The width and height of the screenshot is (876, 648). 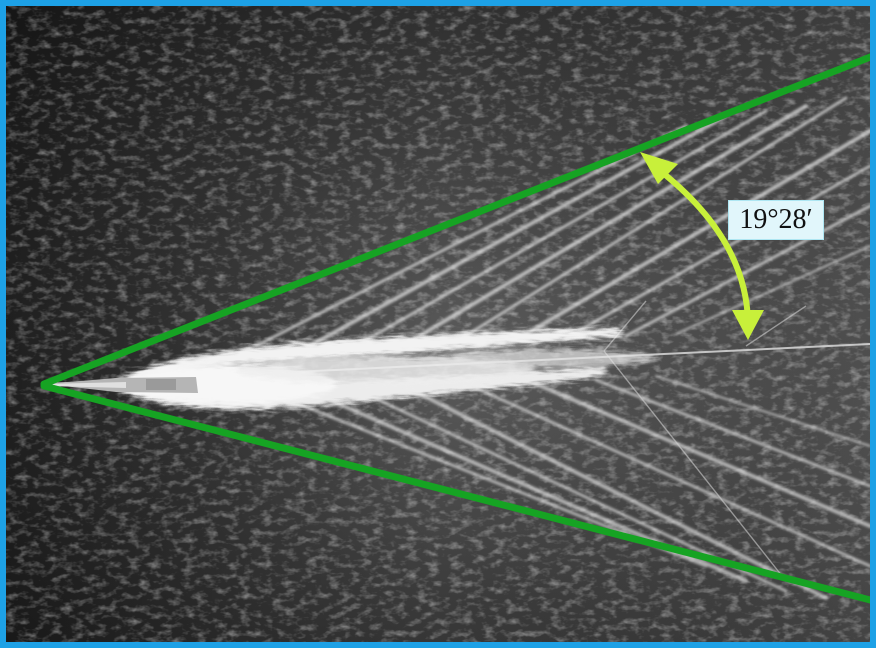 What do you see at coordinates (705, 441) in the screenshot?
I see `transverse-waves` at bounding box center [705, 441].